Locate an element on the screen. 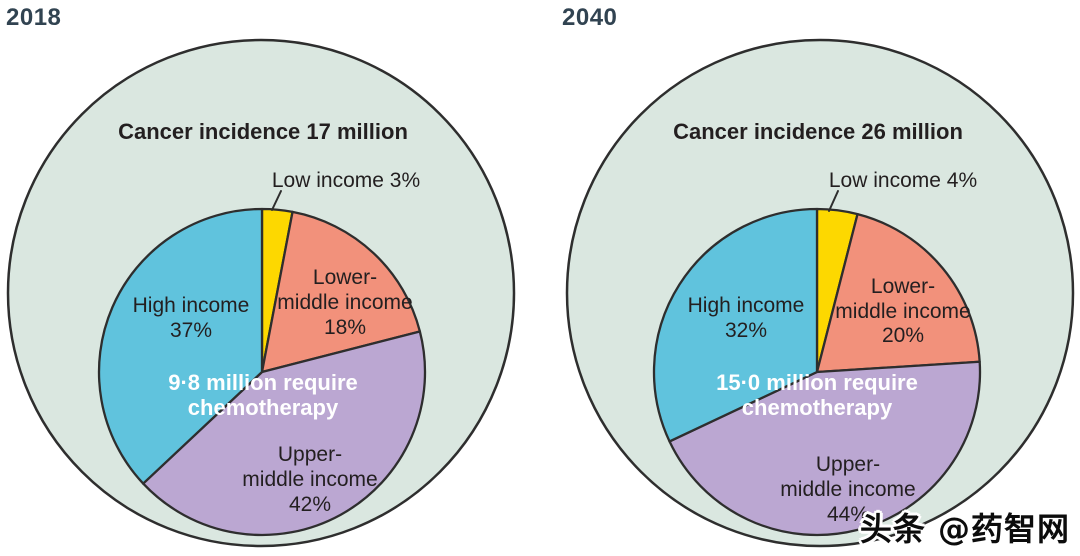 This screenshot has width=1080, height=556. slice-label-high-income-line-1: 32% is located at coordinates (746, 330).